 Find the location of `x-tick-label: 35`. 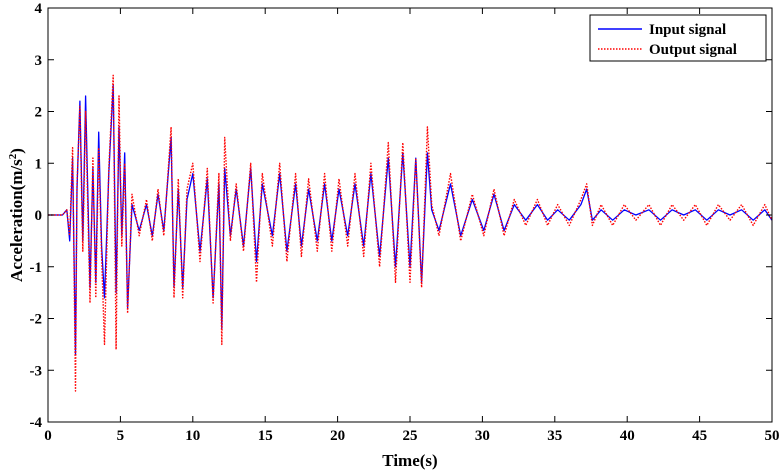

x-tick-label: 35 is located at coordinates (554, 436).